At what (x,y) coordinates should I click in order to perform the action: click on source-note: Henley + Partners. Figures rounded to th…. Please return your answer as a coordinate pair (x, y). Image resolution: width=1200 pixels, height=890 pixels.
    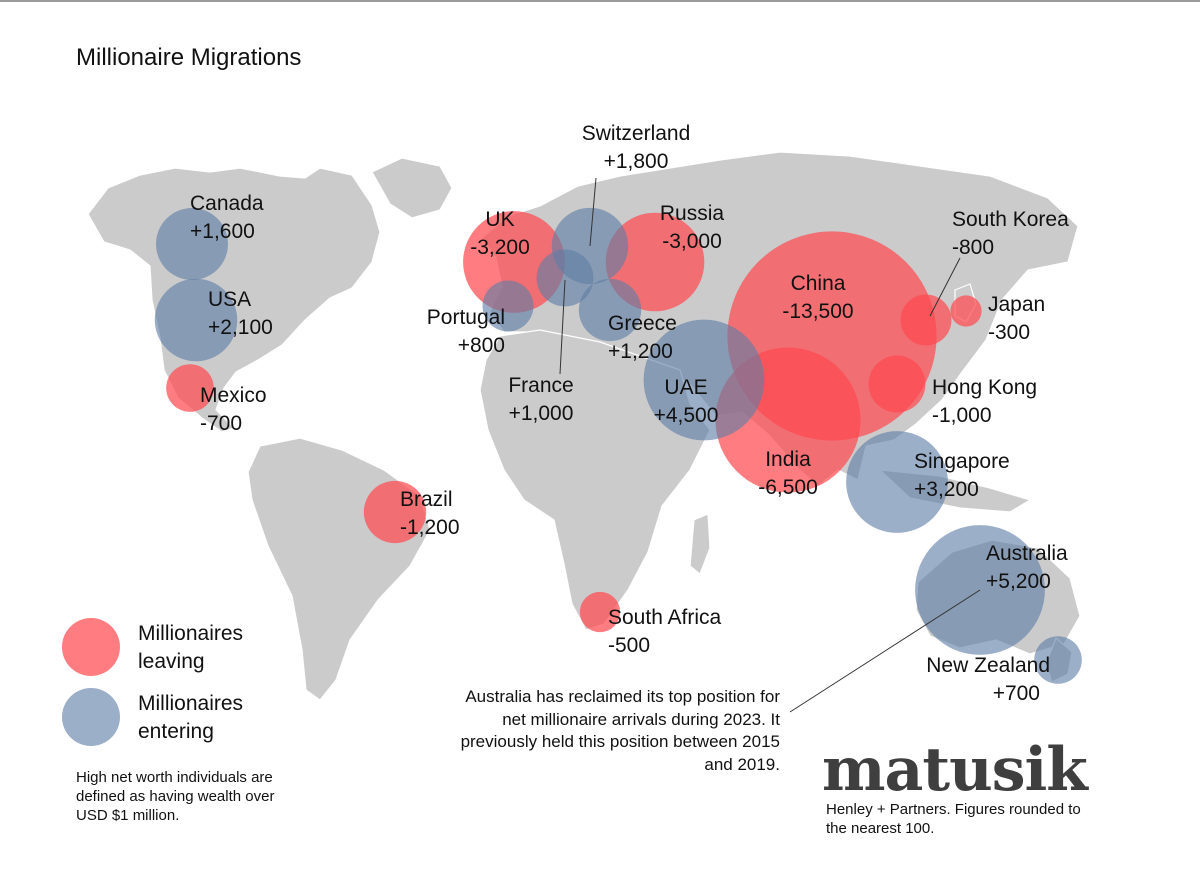
    Looking at the image, I should click on (953, 819).